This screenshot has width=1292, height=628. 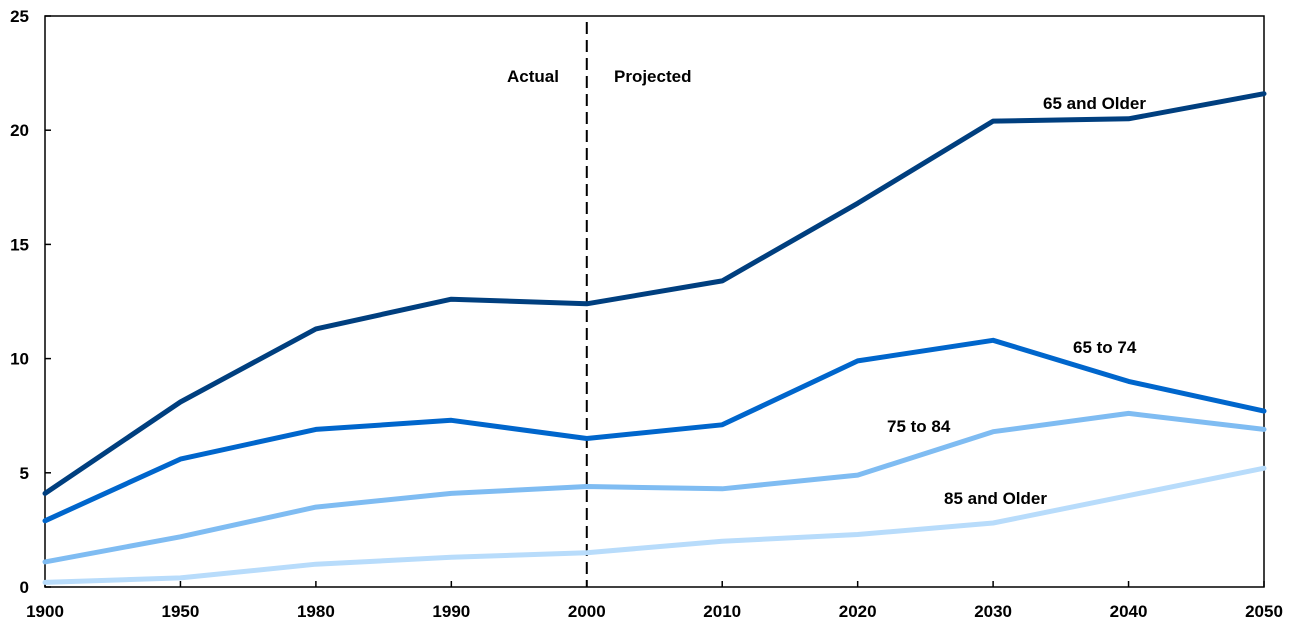 What do you see at coordinates (451, 611) in the screenshot?
I see `x-tick-label: 1990` at bounding box center [451, 611].